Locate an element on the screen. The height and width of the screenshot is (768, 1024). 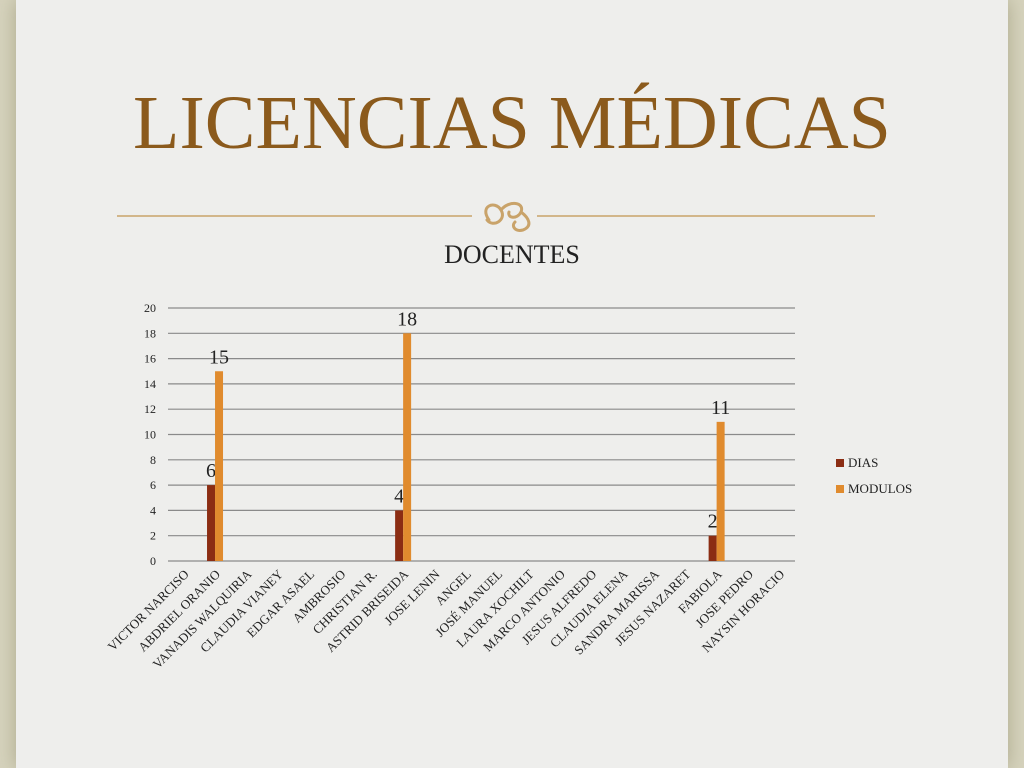
y-tick-label: 20 is located at coordinates (150, 308).